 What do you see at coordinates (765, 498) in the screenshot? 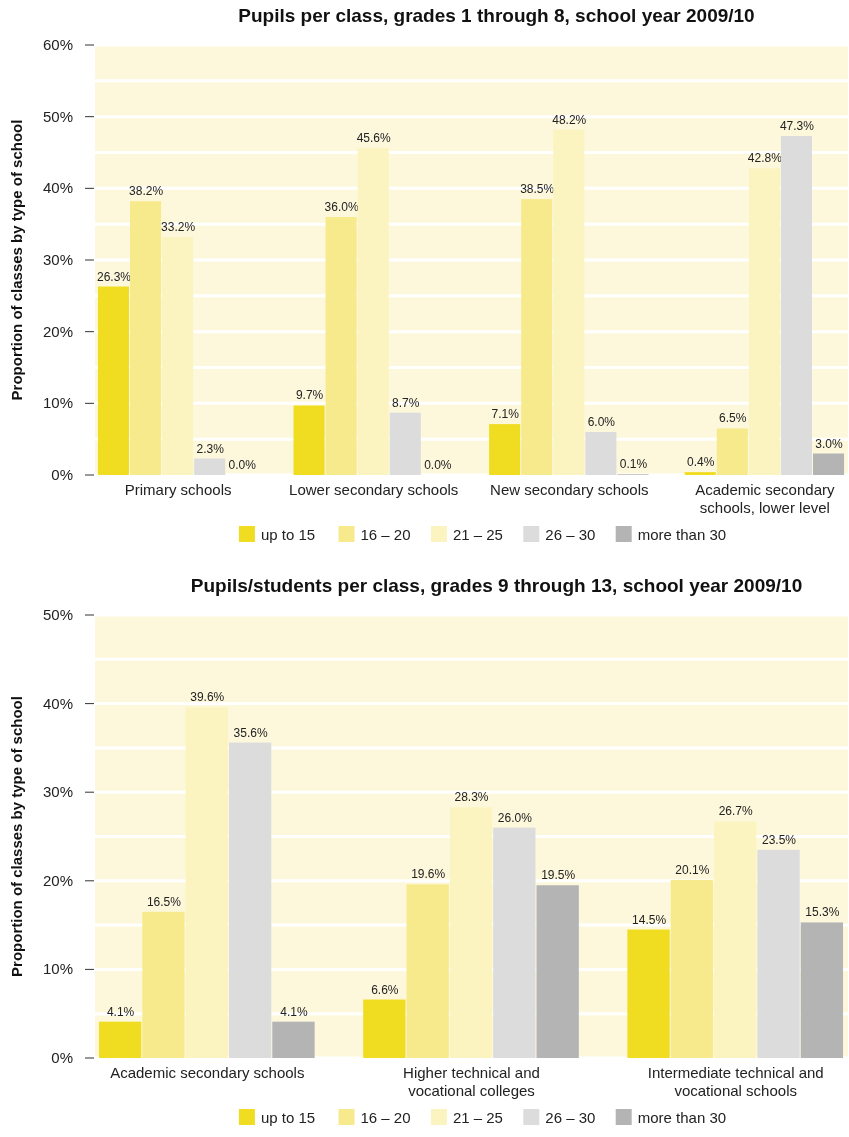
I see `x-tick-label: Academic secondary schools, lower level` at bounding box center [765, 498].